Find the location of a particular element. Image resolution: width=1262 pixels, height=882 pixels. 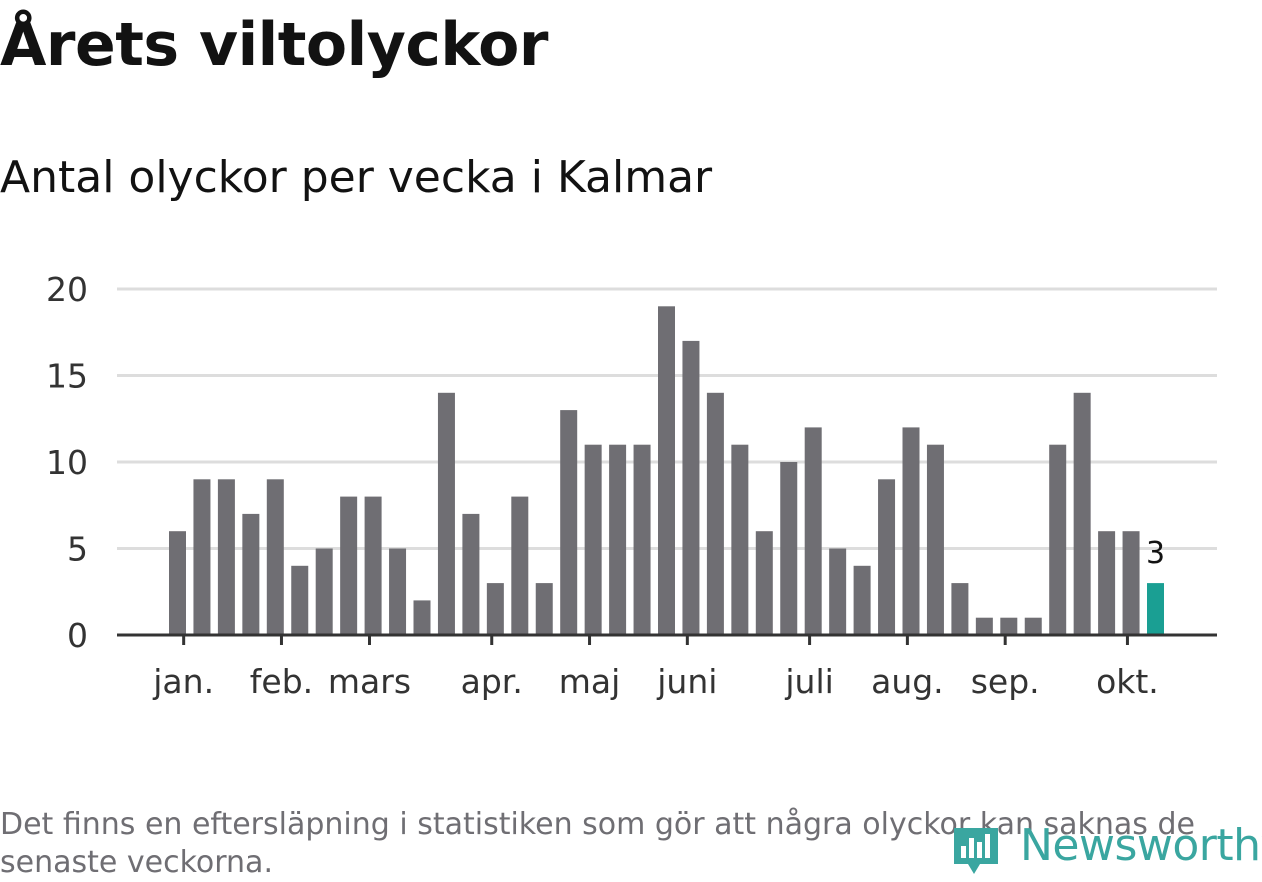

y-tick-label: 10 is located at coordinates (67, 462).